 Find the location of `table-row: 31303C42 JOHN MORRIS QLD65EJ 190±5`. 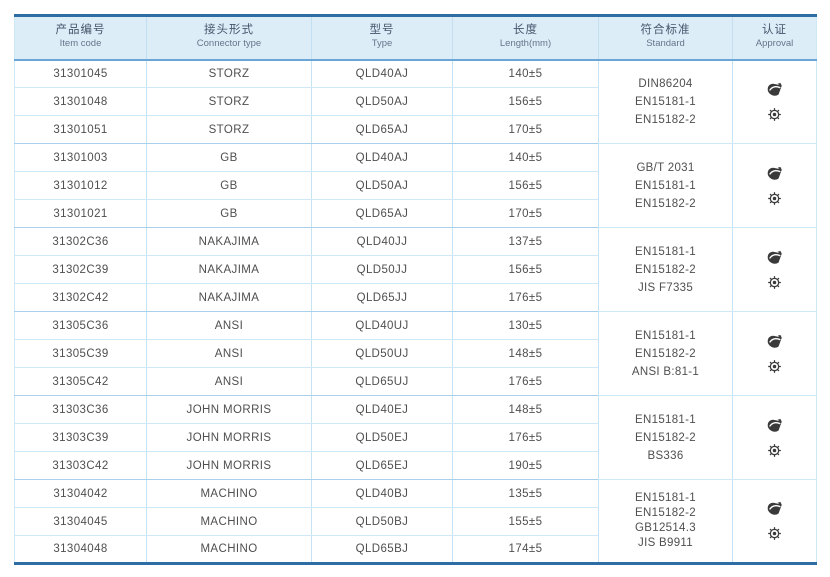

table-row: 31303C42 JOHN MORRIS QLD65EJ 190±5 is located at coordinates (415, 465).